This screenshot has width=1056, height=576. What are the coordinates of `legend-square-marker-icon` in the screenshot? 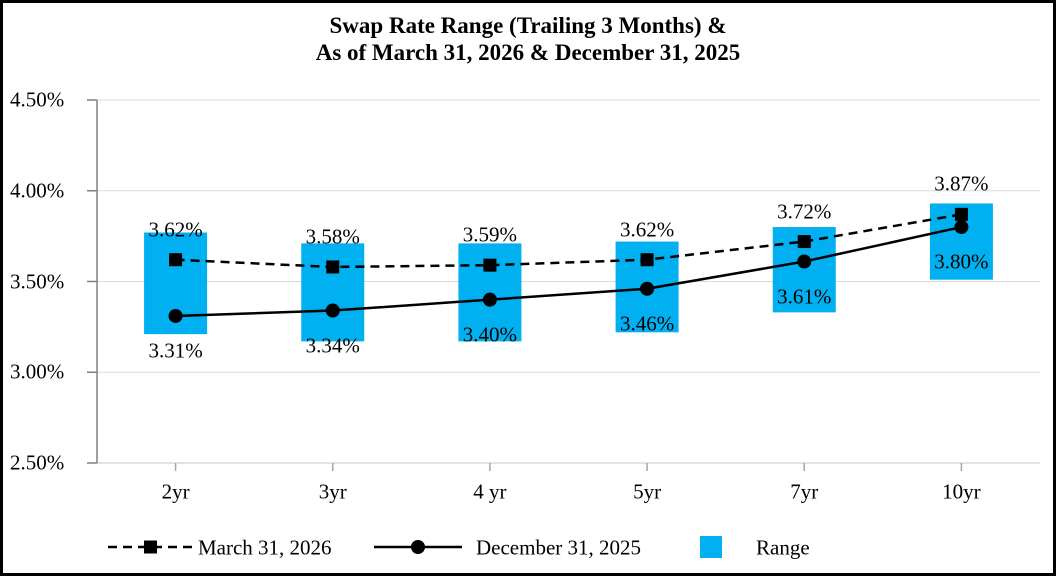 It's located at (150, 547).